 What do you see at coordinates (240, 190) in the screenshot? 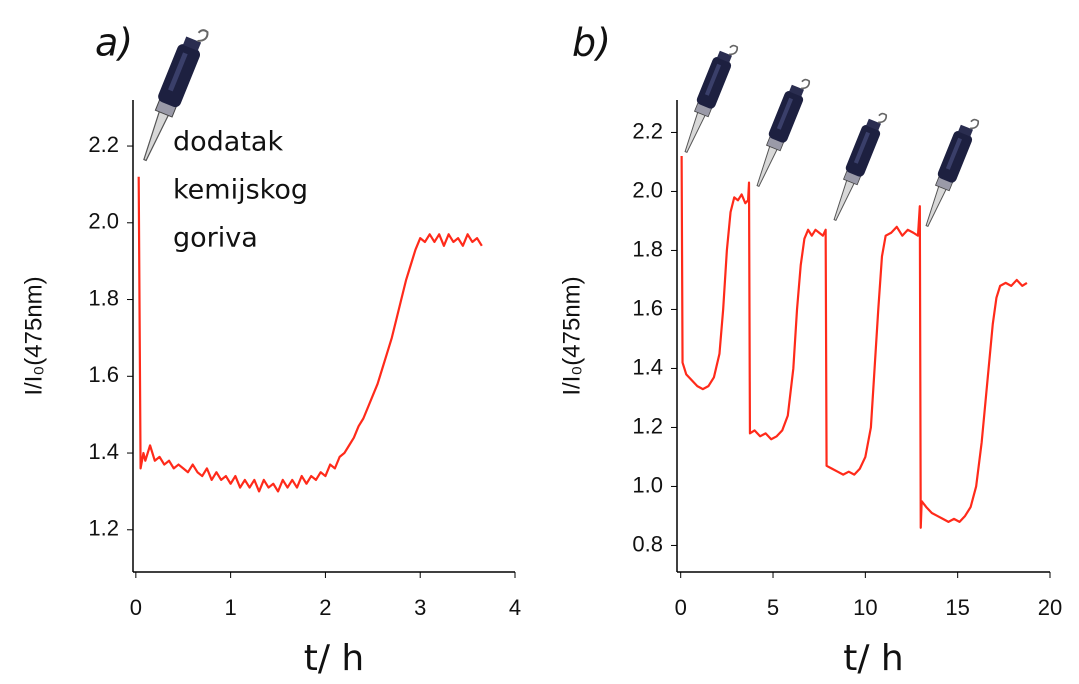
I see `annotation: kemijskog` at bounding box center [240, 190].